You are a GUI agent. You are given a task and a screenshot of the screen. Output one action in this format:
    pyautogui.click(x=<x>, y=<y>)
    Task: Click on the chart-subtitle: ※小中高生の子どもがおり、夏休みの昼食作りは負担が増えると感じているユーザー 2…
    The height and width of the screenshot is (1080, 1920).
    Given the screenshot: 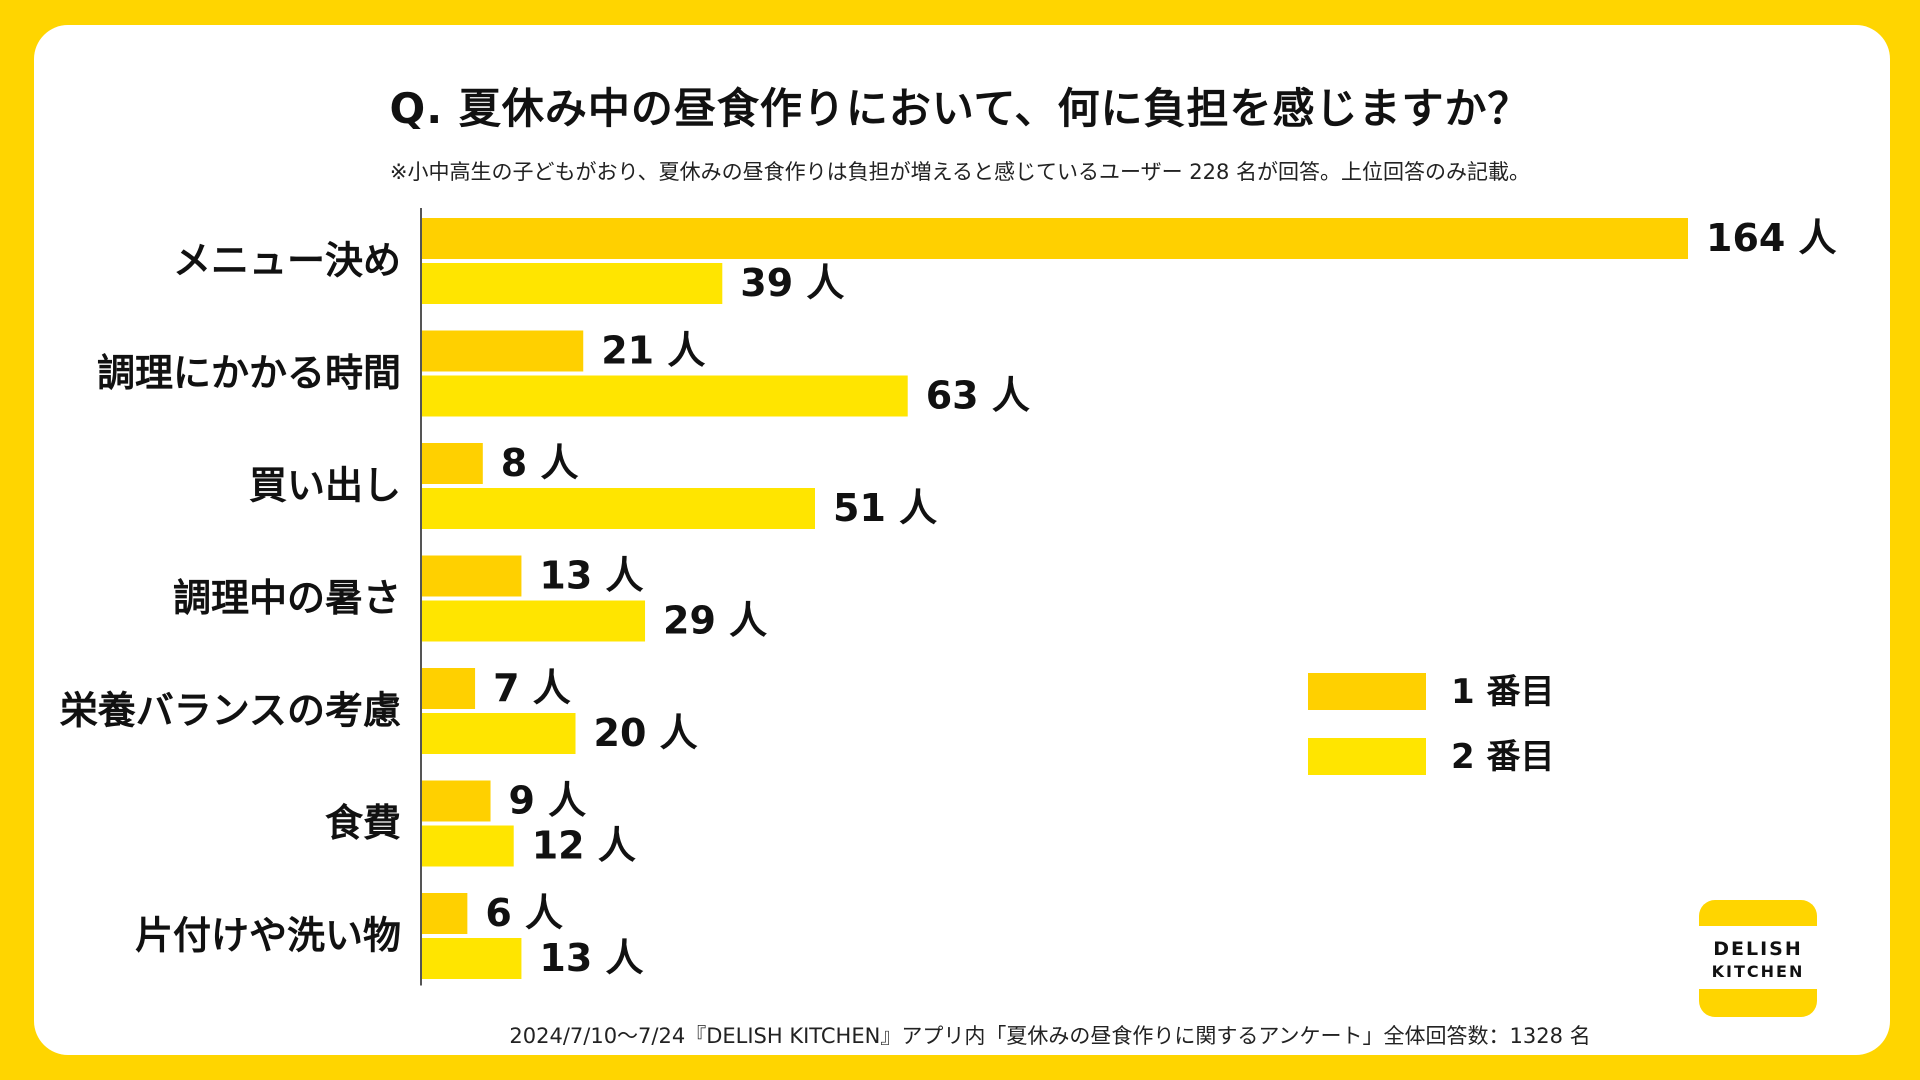 What is the action you would take?
    pyautogui.click(x=960, y=172)
    